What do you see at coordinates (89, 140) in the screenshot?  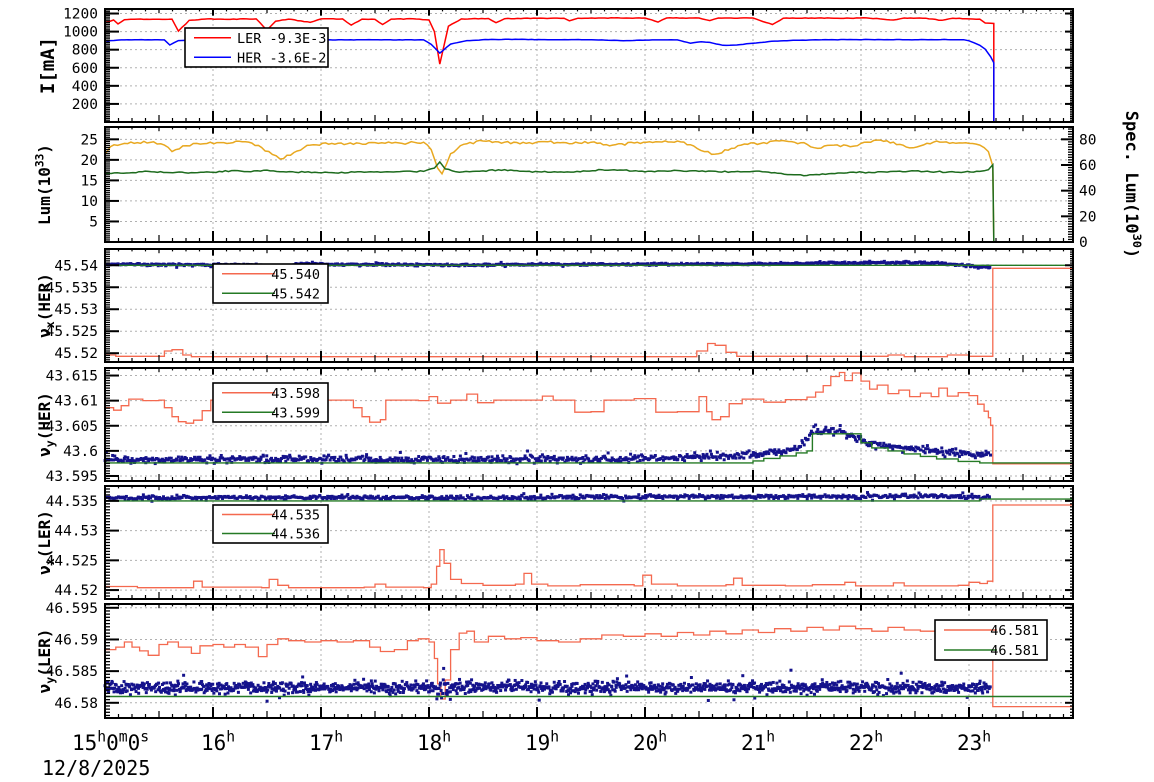 I see `y-tick-label: 25` at bounding box center [89, 140].